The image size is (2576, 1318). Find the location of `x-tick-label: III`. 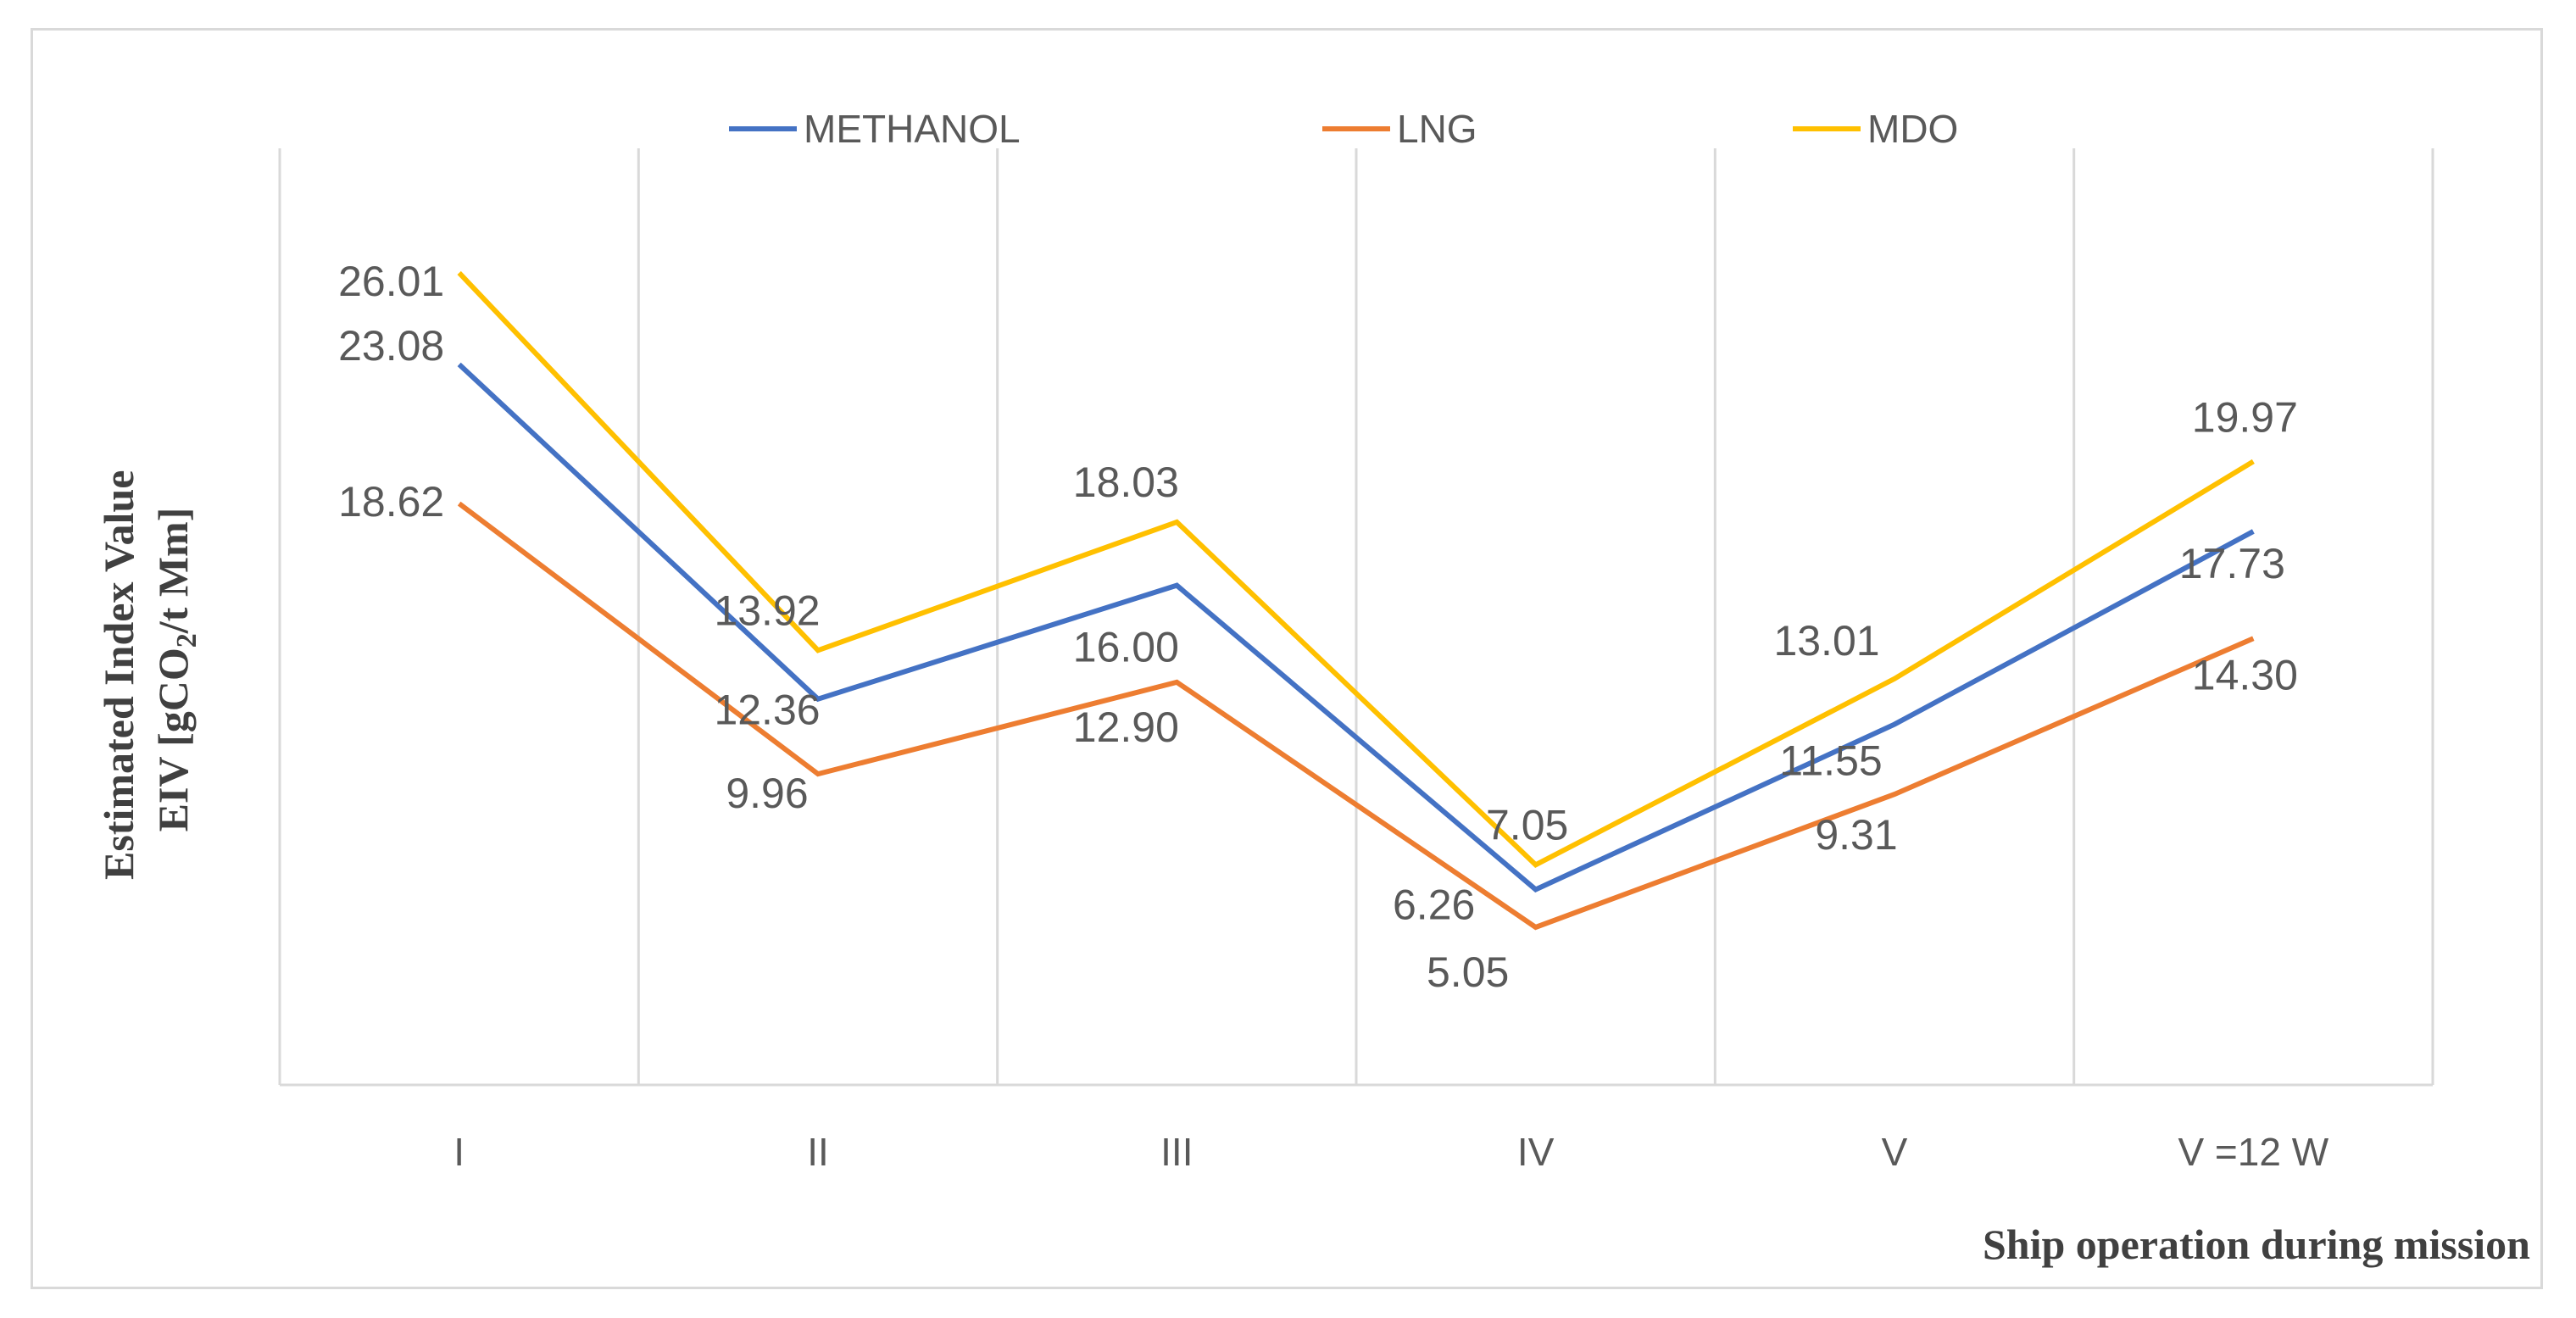

x-tick-label: III is located at coordinates (1176, 1152).